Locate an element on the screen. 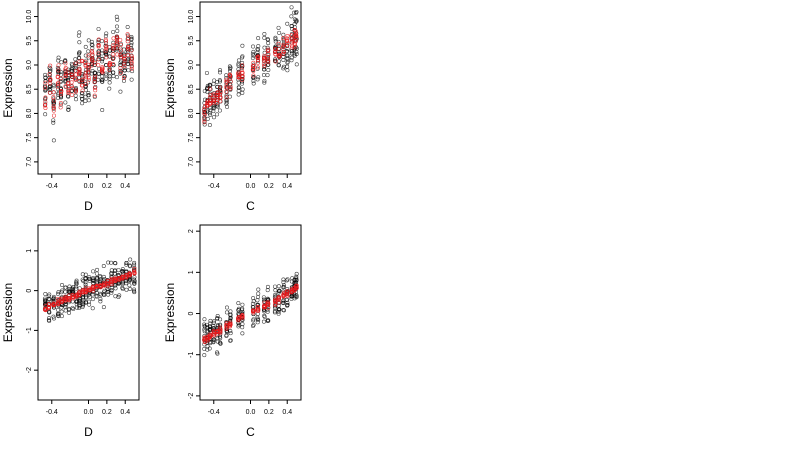 Image resolution: width=800 pixels, height=450 pixels. x-tick-label: -0.4 is located at coordinates (52, 412).